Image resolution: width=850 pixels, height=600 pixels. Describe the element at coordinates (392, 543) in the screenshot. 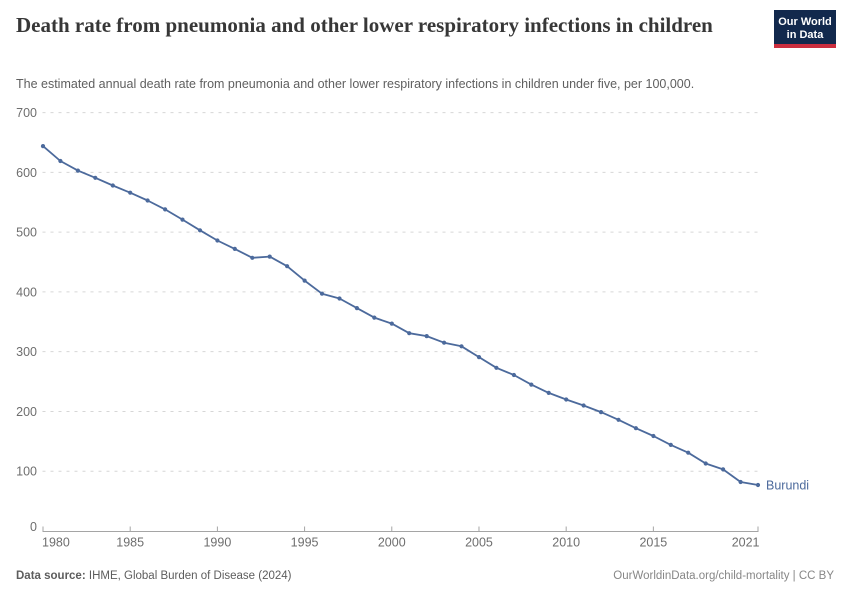

I see `x-axis-tick-label: 2000` at that location.